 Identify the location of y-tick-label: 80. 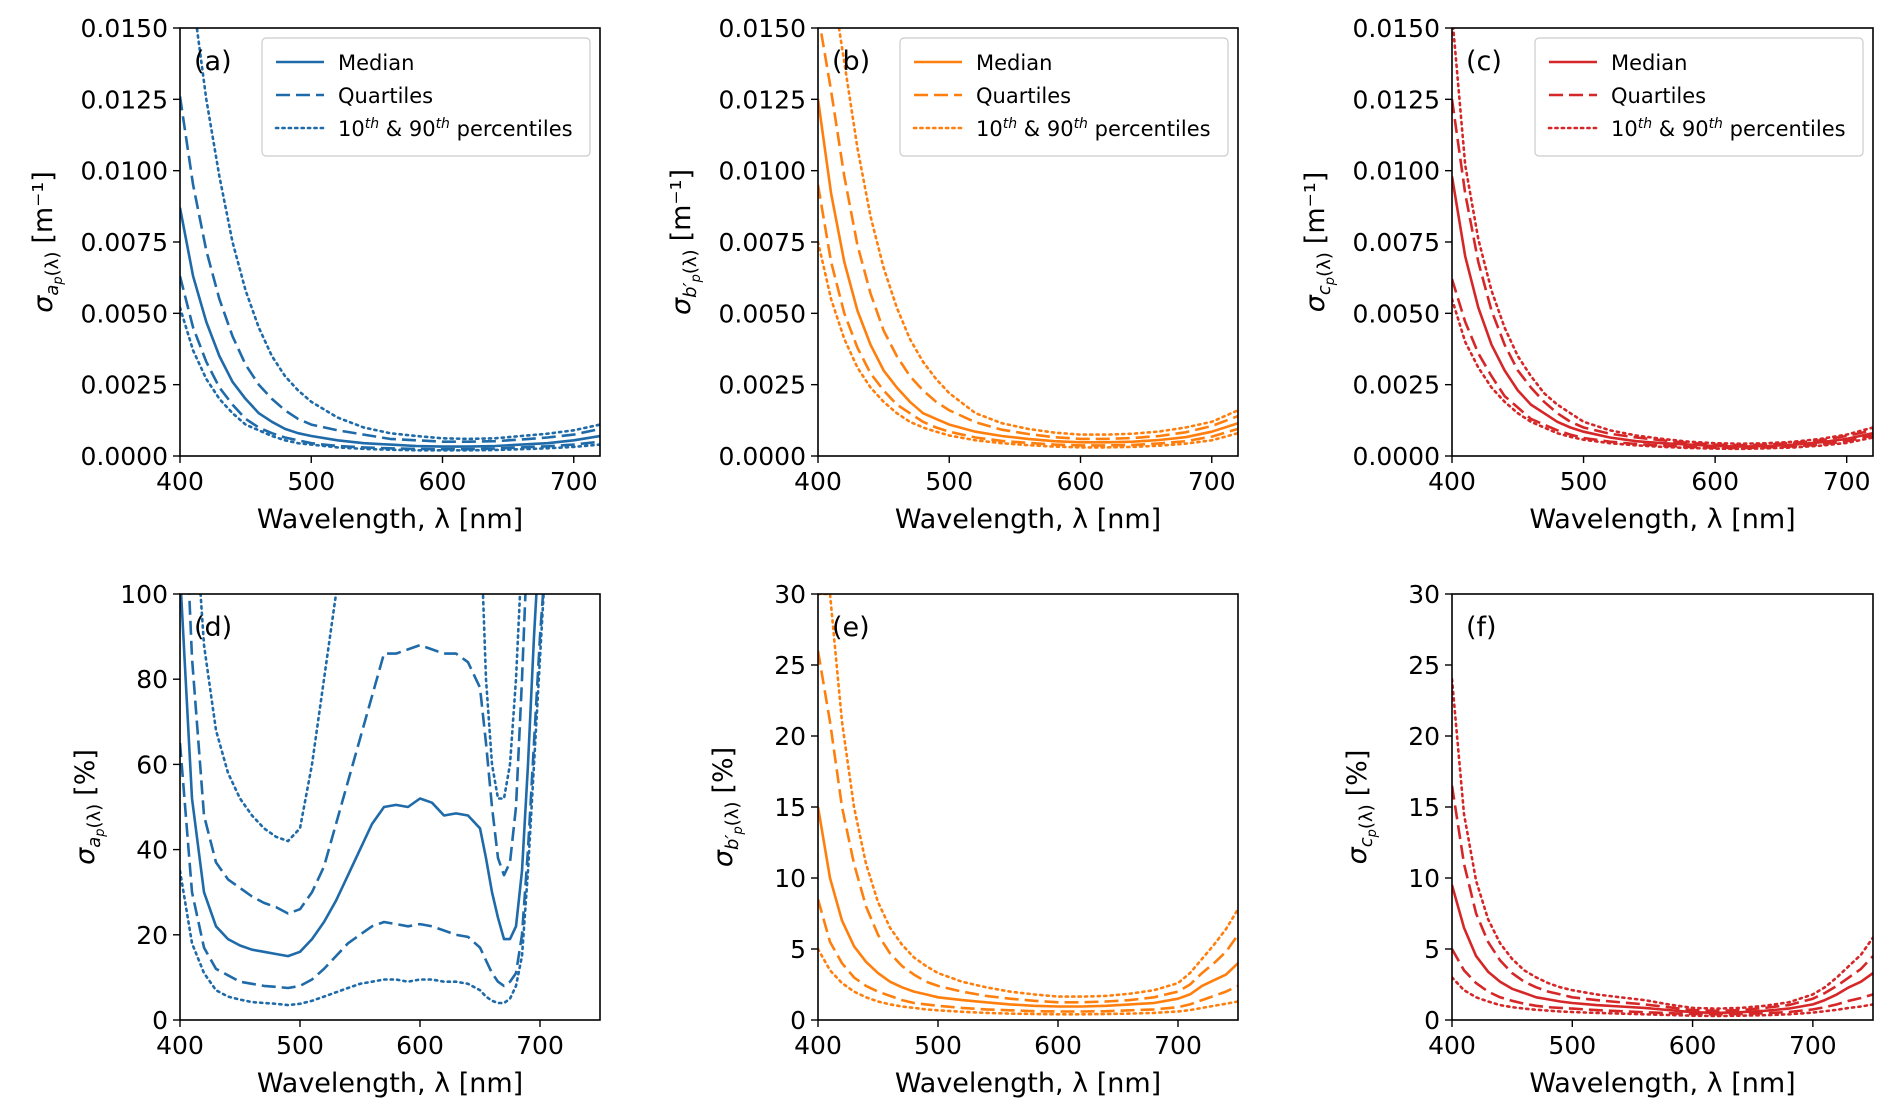
(152, 679).